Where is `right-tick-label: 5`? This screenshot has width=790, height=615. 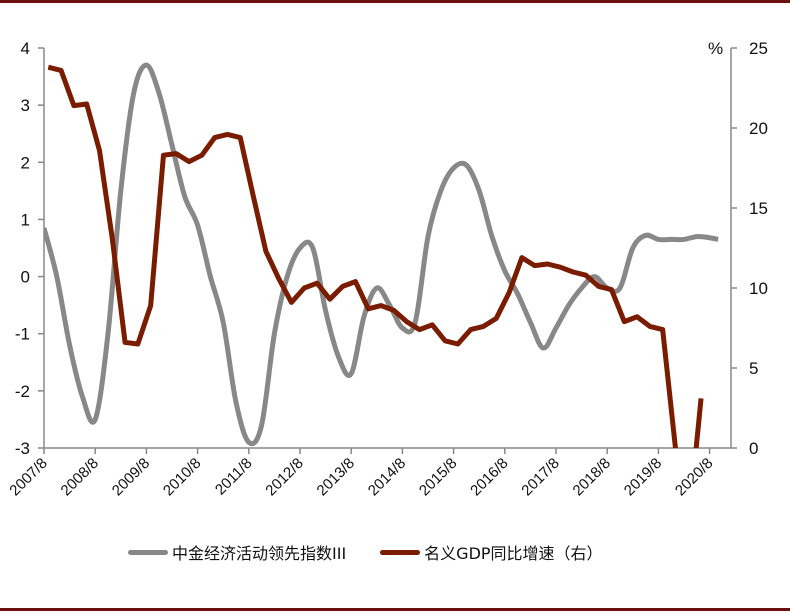 right-tick-label: 5 is located at coordinates (753, 368).